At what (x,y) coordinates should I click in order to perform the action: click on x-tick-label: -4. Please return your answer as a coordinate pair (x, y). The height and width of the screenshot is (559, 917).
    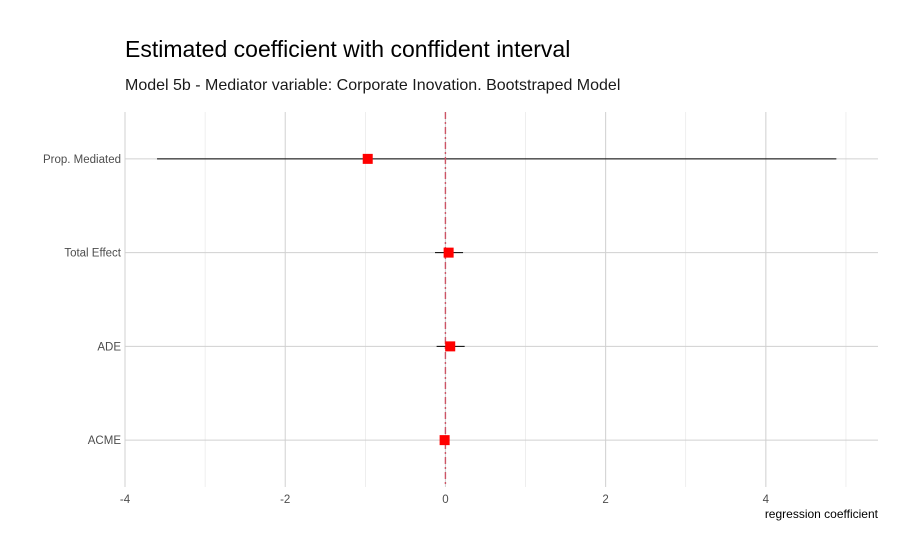
    Looking at the image, I should click on (125, 500).